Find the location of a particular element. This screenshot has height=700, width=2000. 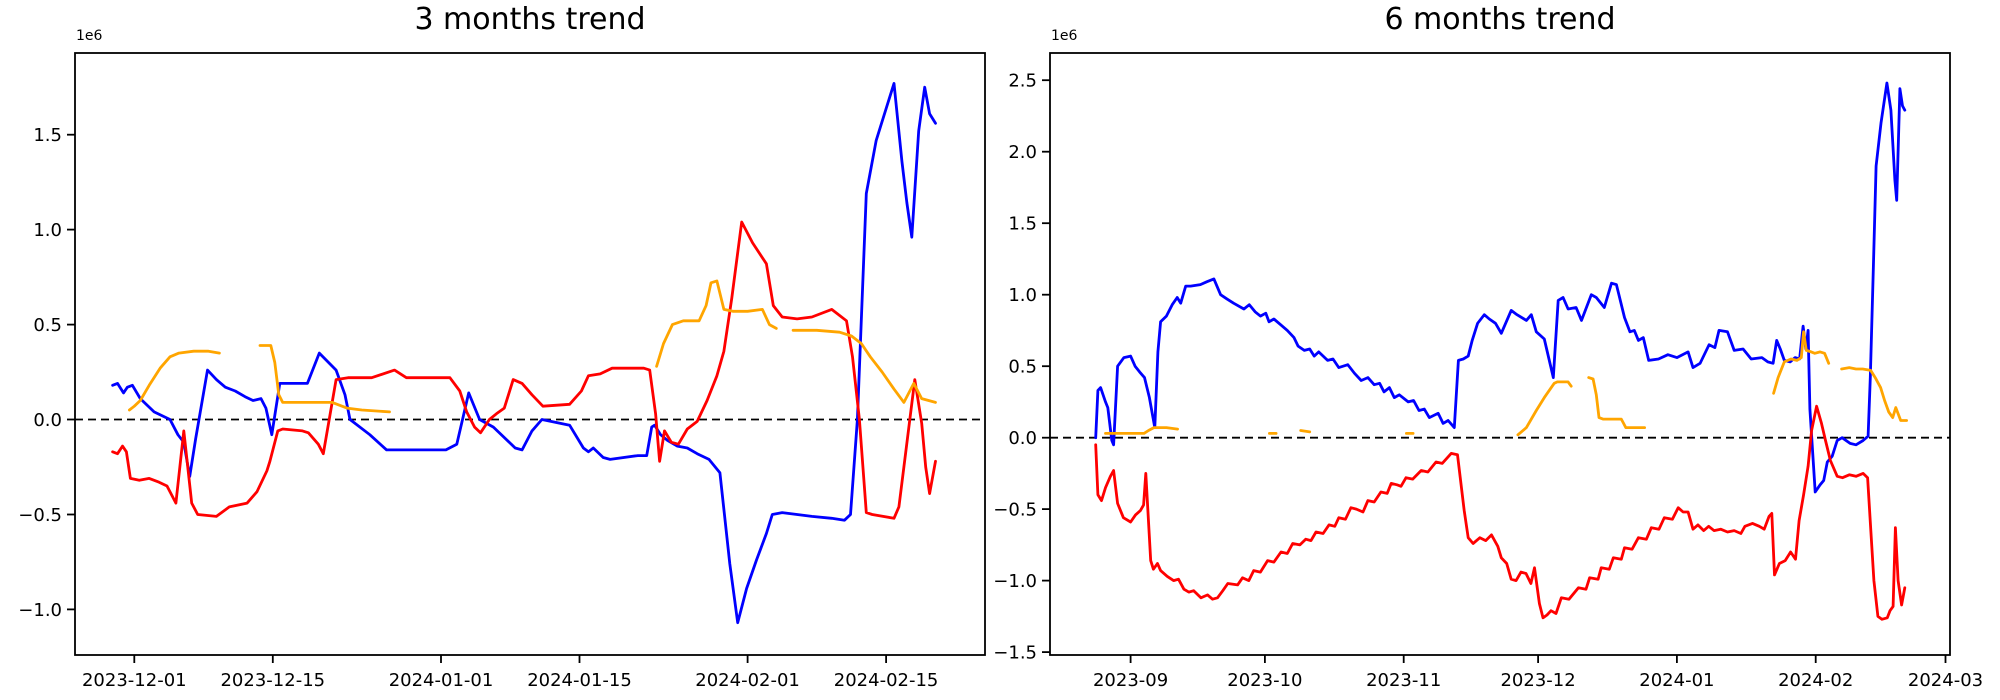

y-tick-label: −1.5 is located at coordinates (1015, 653).